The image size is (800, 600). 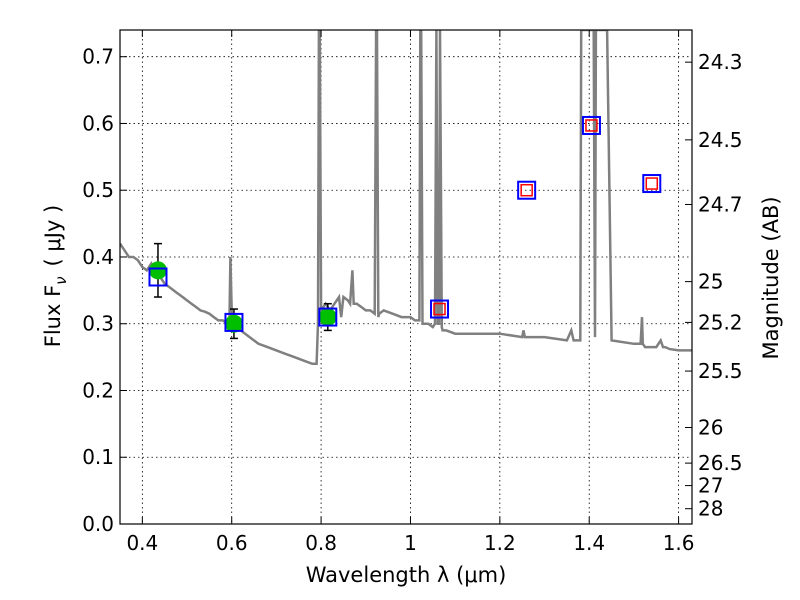 I want to click on y-tick-label: 0.4, so click(x=98, y=257).